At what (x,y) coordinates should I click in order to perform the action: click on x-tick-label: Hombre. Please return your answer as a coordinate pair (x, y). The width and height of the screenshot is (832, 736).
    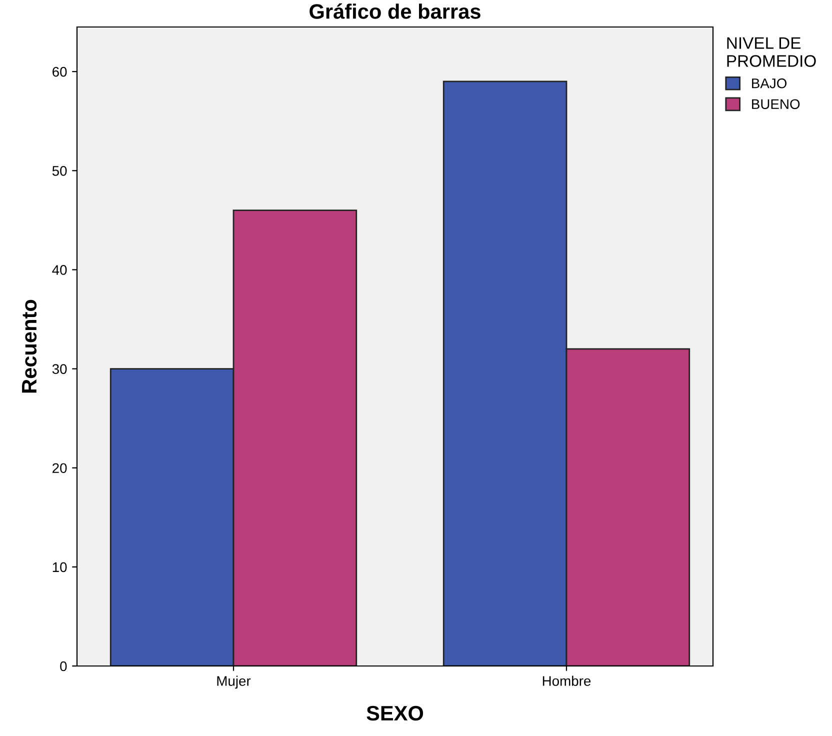
    Looking at the image, I should click on (566, 681).